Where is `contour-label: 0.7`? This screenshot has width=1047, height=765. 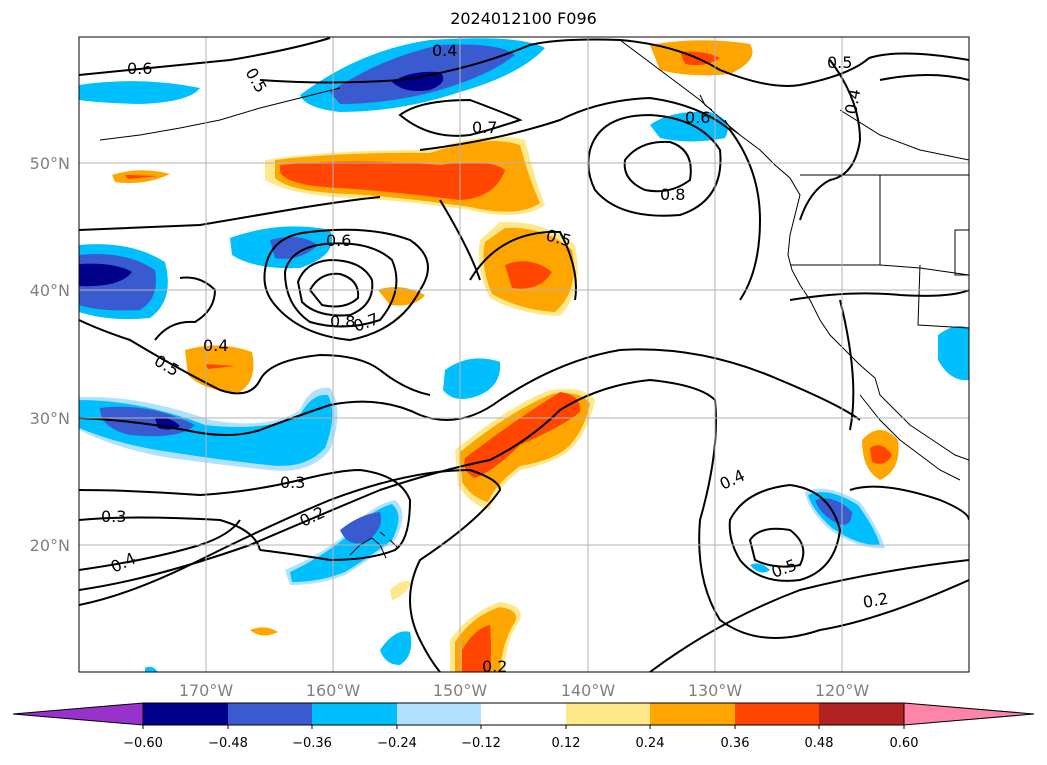 contour-label: 0.7 is located at coordinates (484, 127).